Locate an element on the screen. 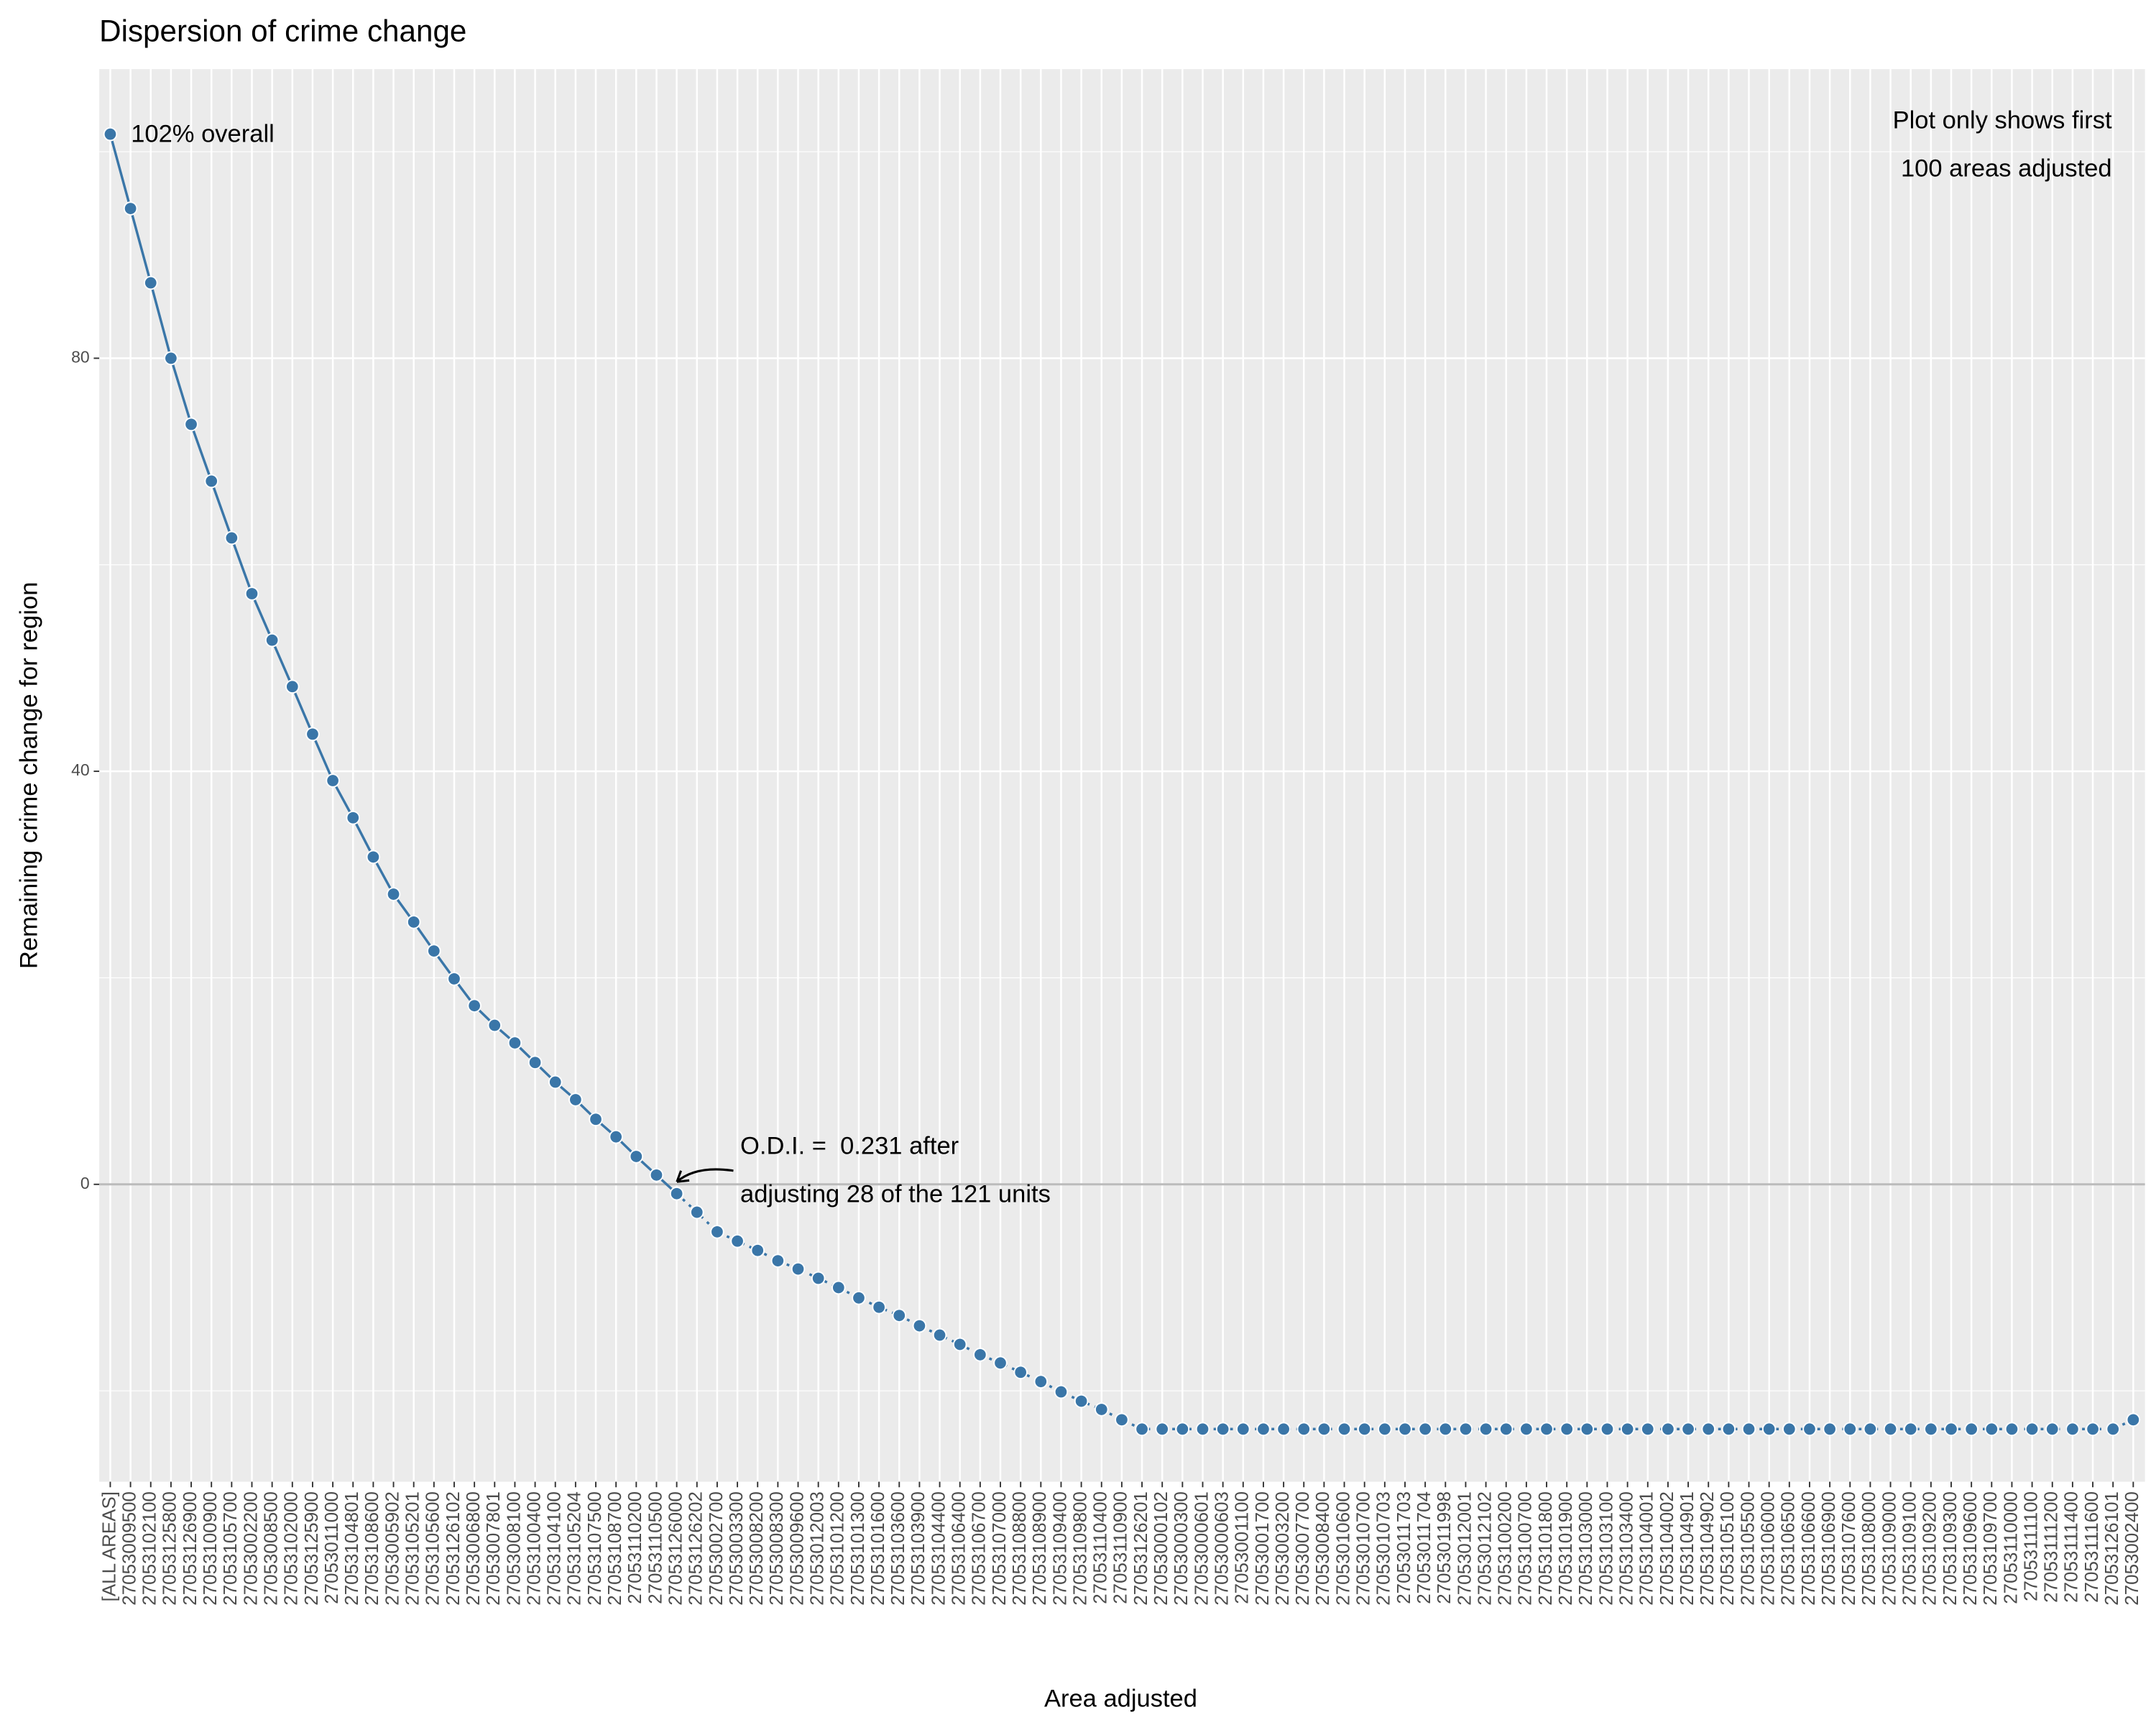  x-tick-label: 27053000102 is located at coordinates (1161, 1548).